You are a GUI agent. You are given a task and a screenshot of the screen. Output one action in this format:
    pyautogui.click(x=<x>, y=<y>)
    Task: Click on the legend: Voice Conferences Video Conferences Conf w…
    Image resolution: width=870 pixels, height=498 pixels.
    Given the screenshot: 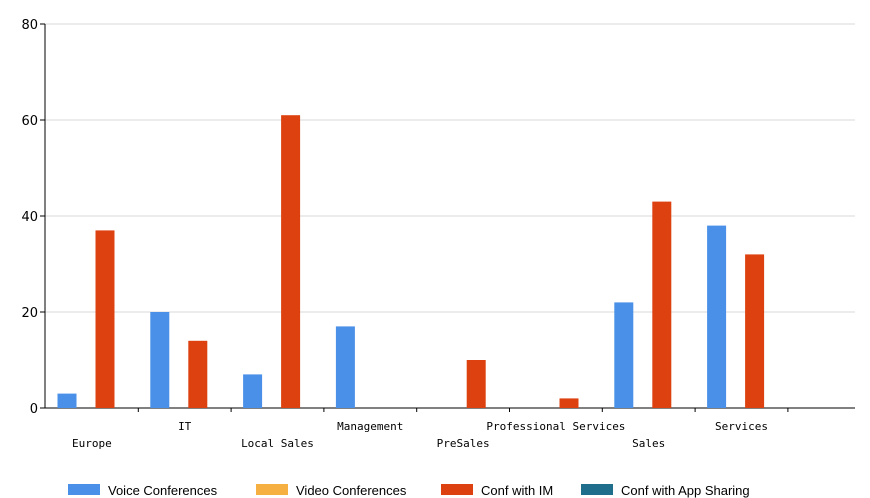 What is the action you would take?
    pyautogui.click(x=409, y=490)
    